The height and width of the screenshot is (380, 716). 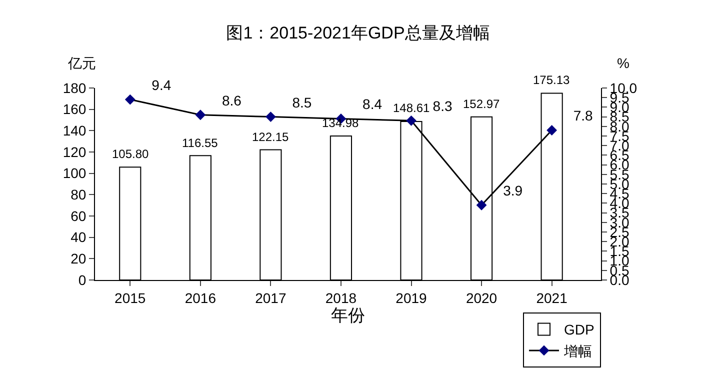 I want to click on data-label: 3.9, so click(x=505, y=190).